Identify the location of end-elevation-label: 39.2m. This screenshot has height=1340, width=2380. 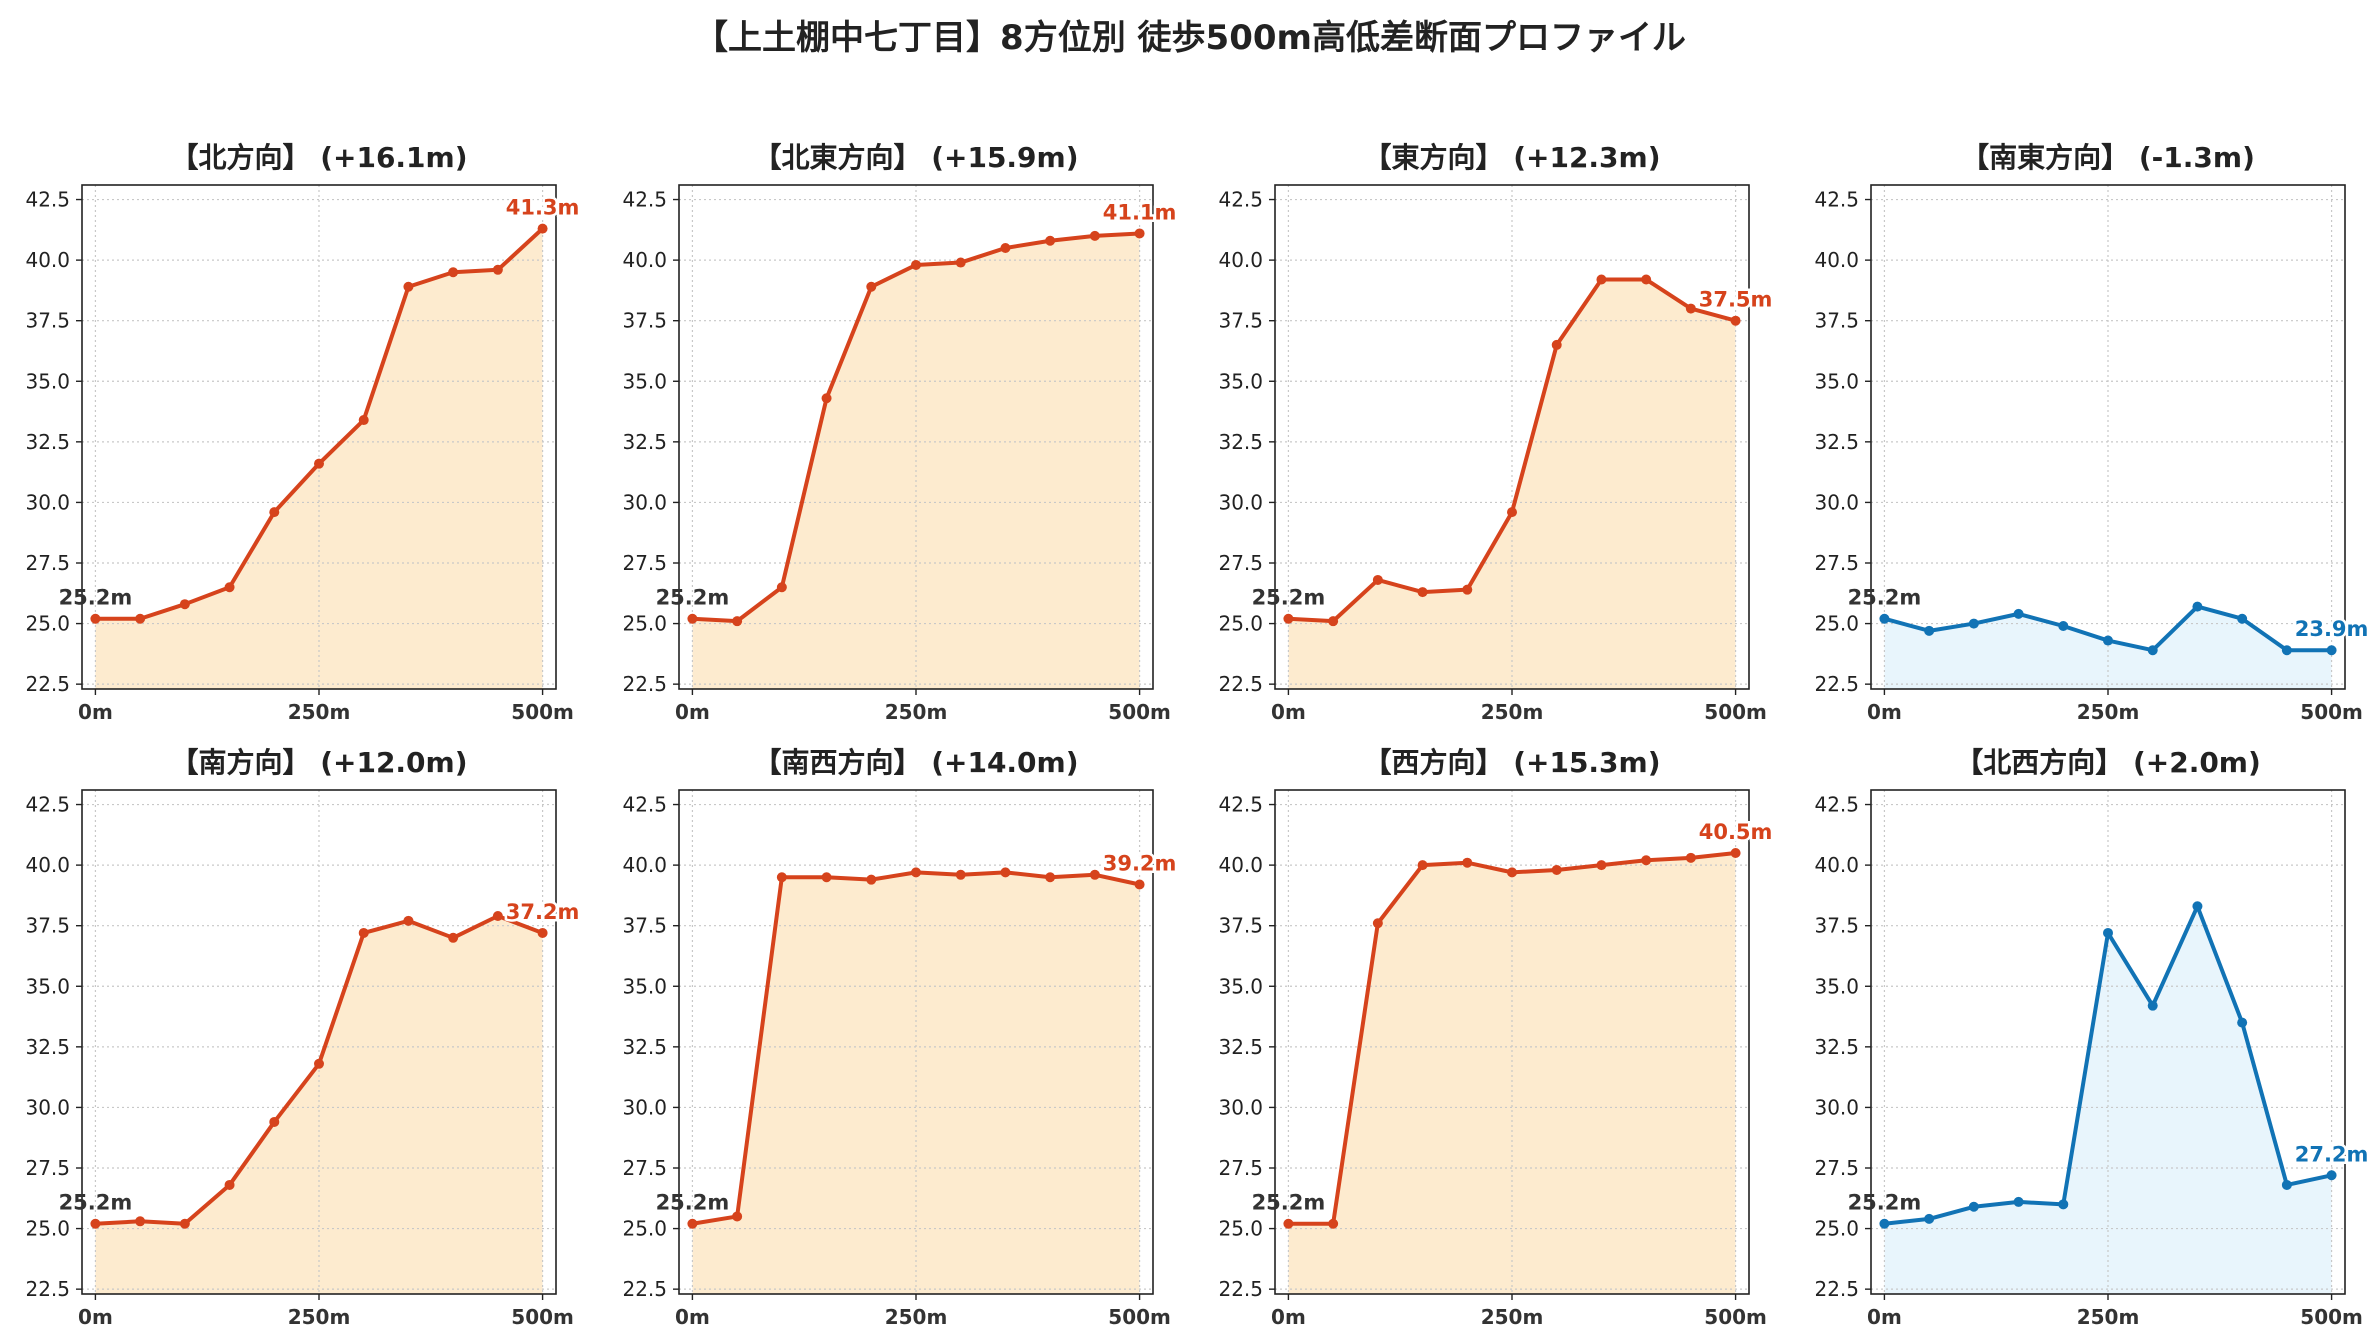
(1140, 864).